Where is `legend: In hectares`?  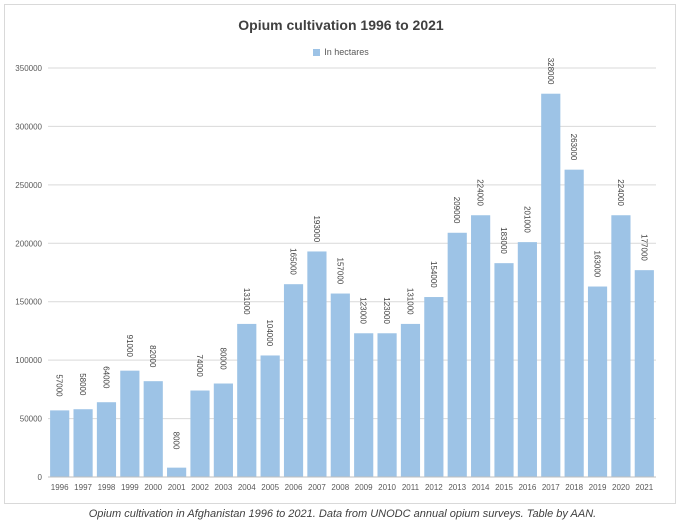
legend: In hectares is located at coordinates (341, 52).